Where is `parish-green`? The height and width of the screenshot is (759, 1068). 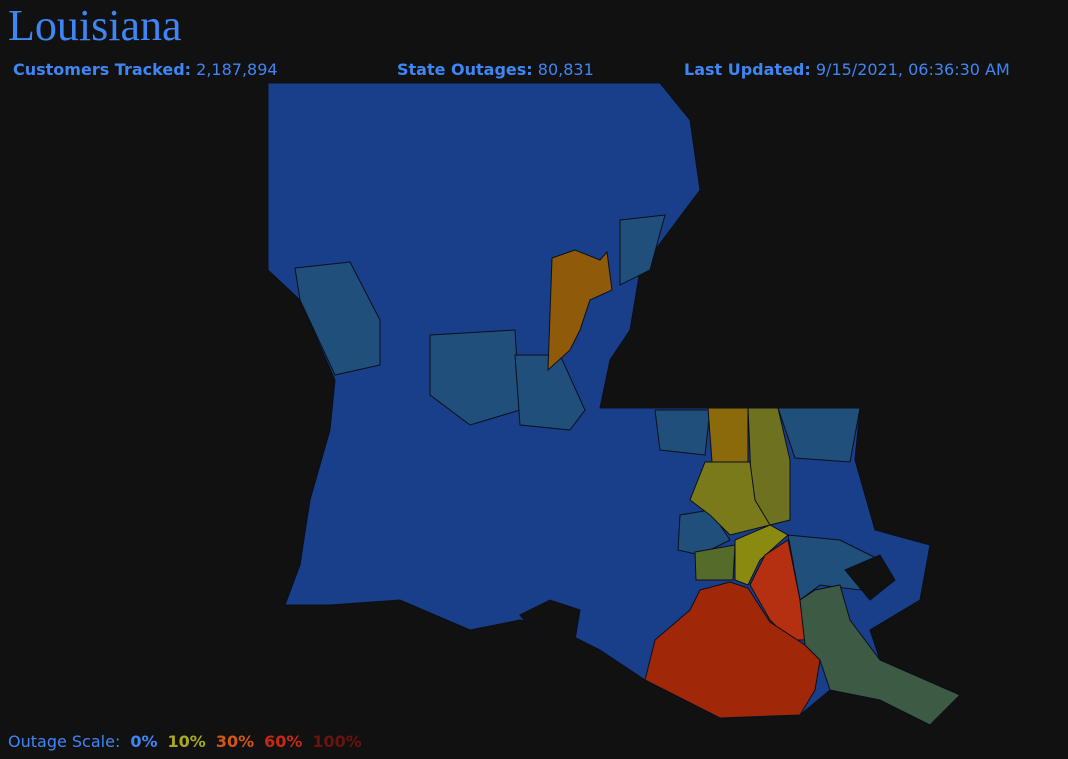 parish-green is located at coordinates (880, 655).